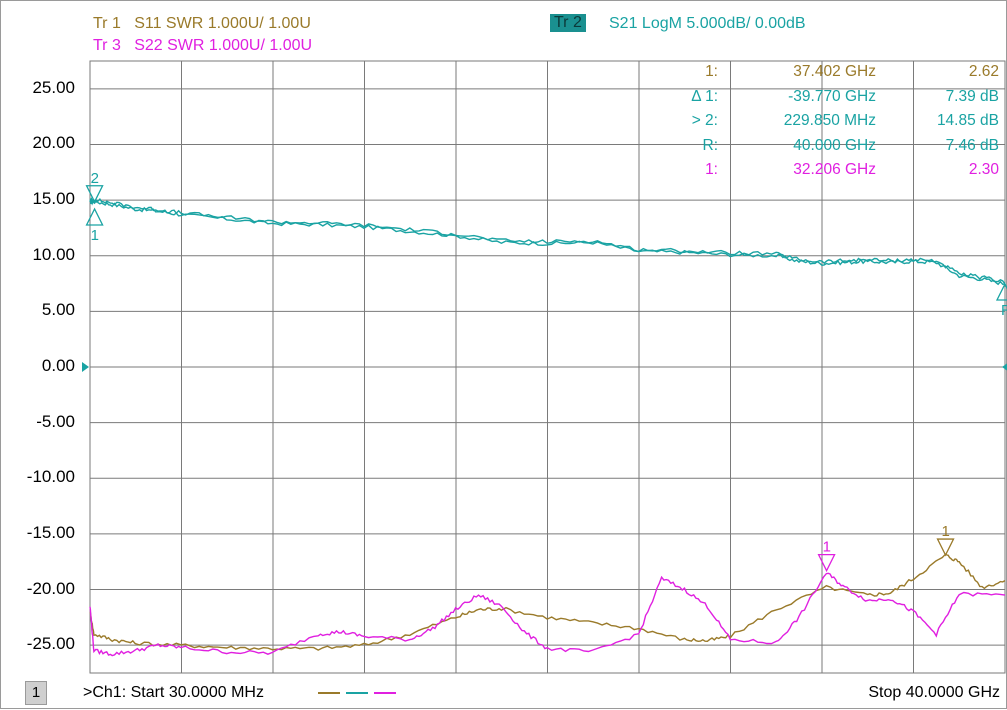 The width and height of the screenshot is (1007, 710). What do you see at coordinates (983, 169) in the screenshot?
I see `marker-value: 2.30` at bounding box center [983, 169].